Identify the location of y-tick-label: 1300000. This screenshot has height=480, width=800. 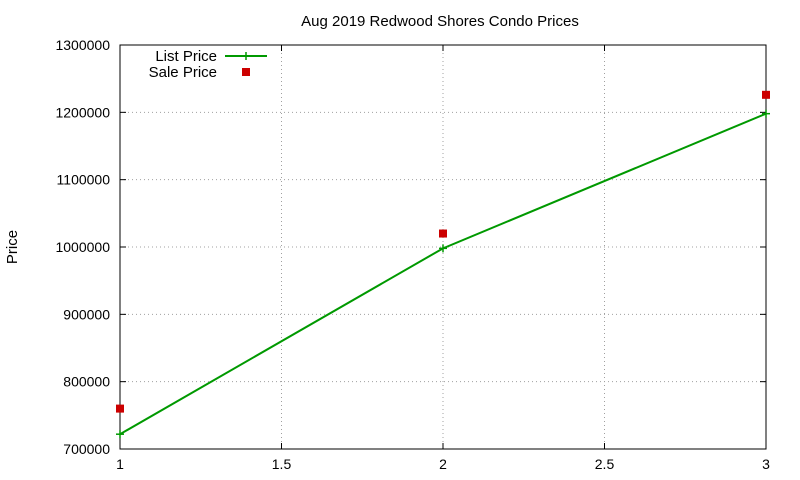
(82, 45).